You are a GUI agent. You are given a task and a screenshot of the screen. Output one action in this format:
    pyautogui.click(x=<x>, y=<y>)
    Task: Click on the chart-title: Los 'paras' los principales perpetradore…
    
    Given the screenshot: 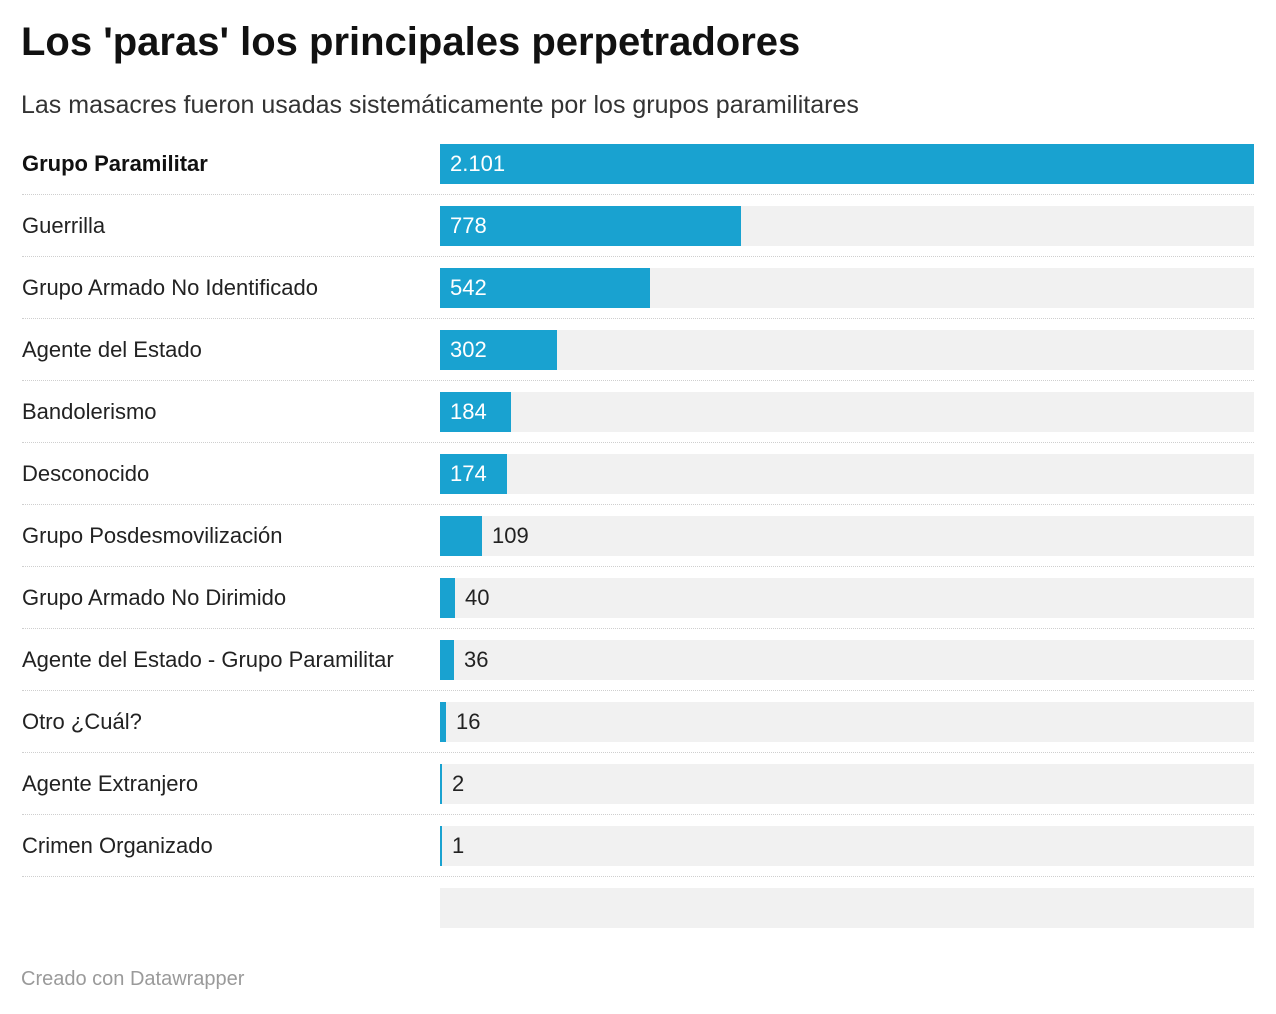 What is the action you would take?
    pyautogui.click(x=411, y=42)
    